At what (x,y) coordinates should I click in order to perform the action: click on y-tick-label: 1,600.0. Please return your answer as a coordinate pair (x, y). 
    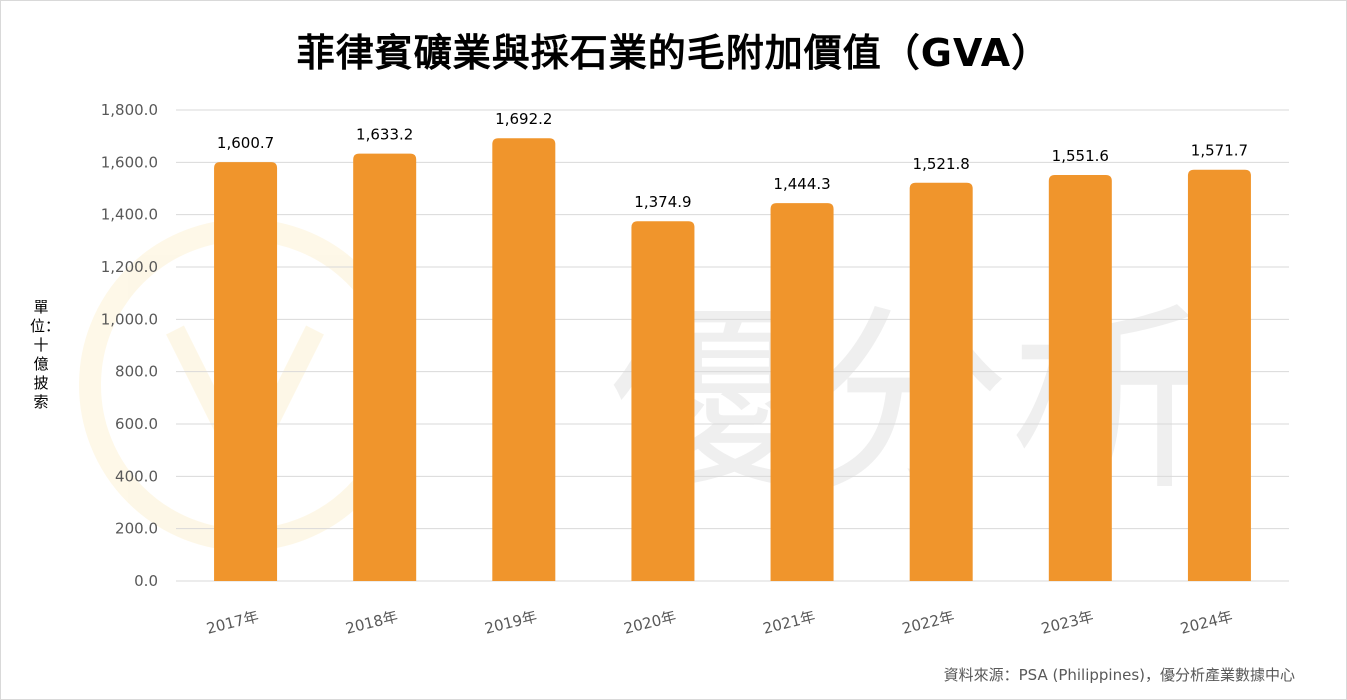
    Looking at the image, I should click on (129, 162).